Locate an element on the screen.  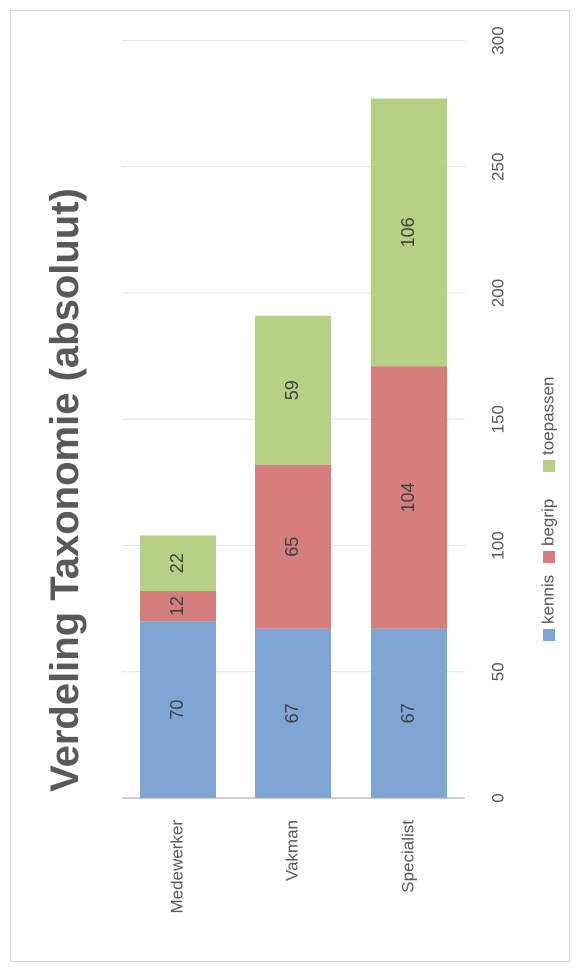
data-label-begrip-specialist: 104 is located at coordinates (408, 498).